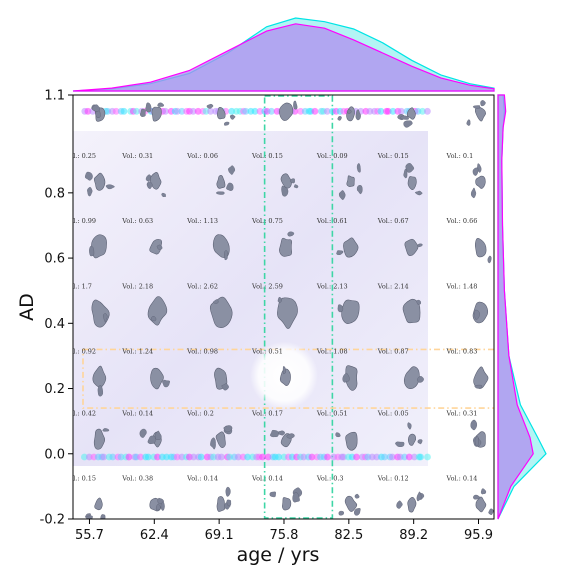  I want to click on volume-label: Vol.: 0.05, so click(393, 413).